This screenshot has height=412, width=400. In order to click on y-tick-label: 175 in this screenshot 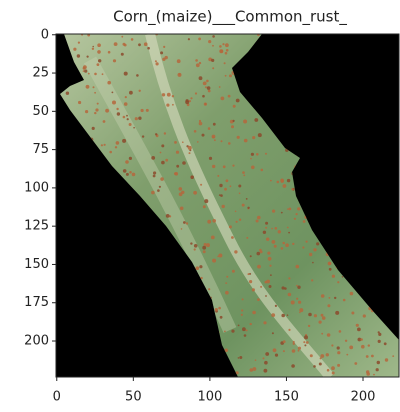, I will do `click(36, 302)`.